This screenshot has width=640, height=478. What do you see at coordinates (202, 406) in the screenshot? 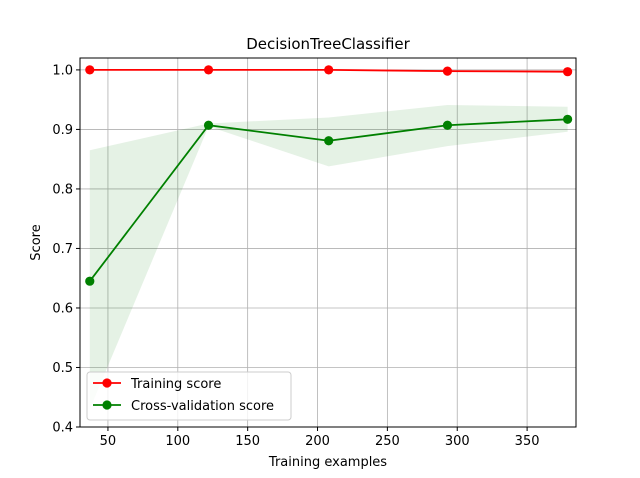
I see `legend-label-cross-validation: Cross-validation score` at bounding box center [202, 406].